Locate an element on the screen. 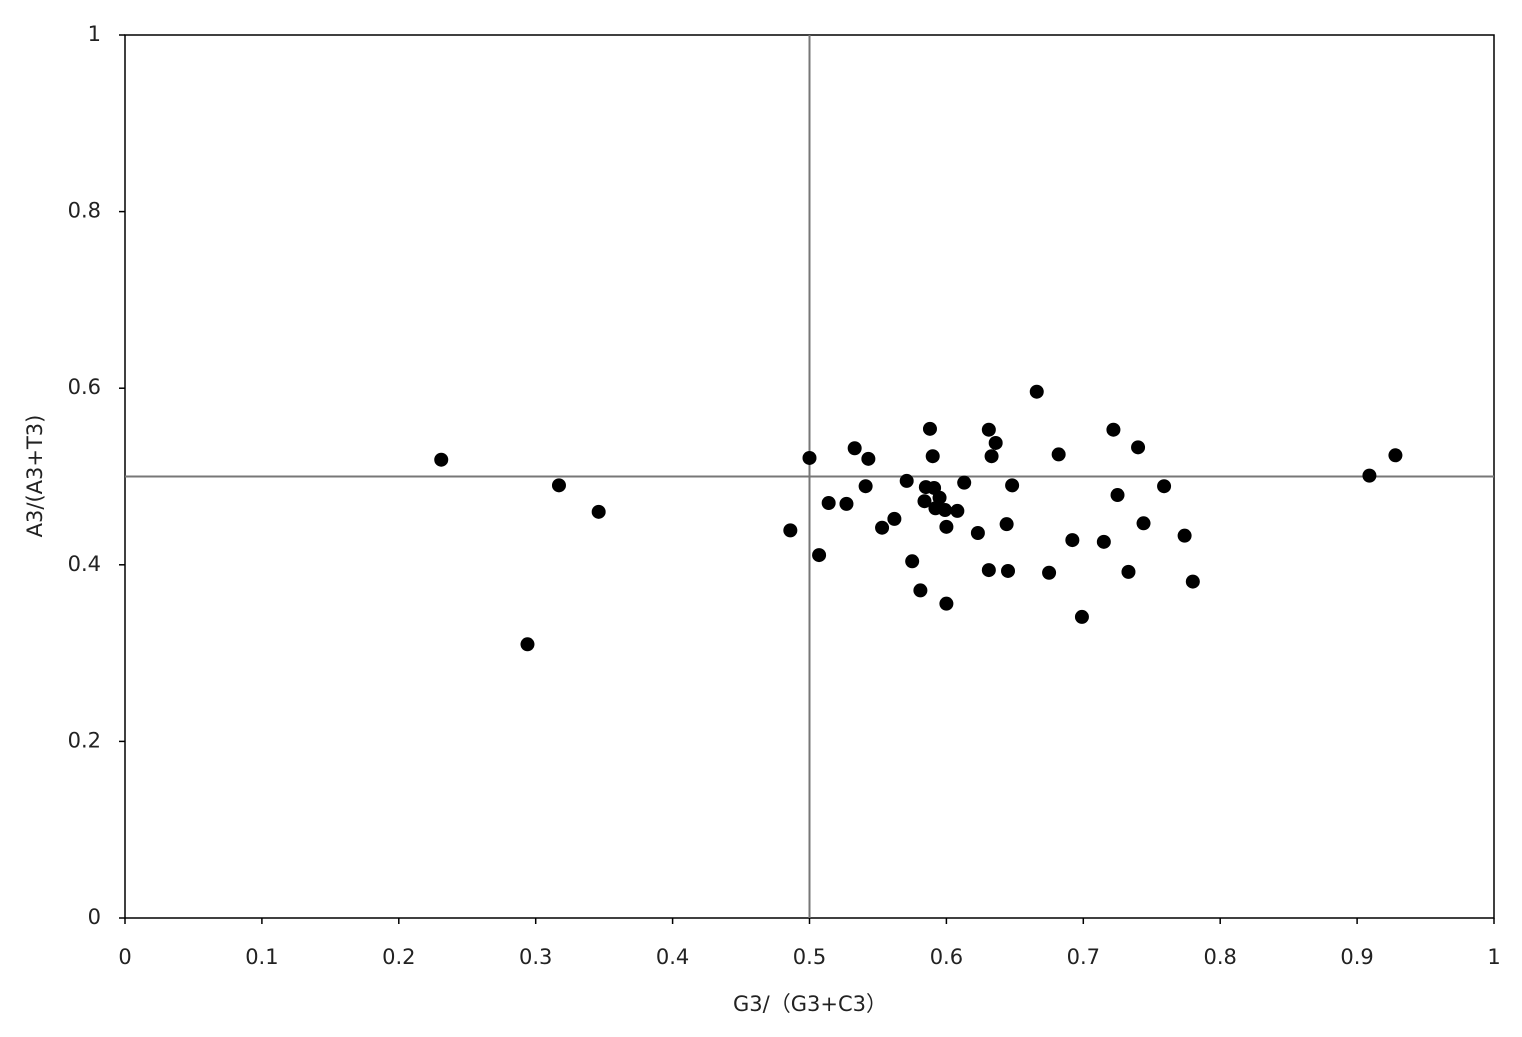 Image resolution: width=1522 pixels, height=1037 pixels. x-tick-label: 0.6 is located at coordinates (946, 957).